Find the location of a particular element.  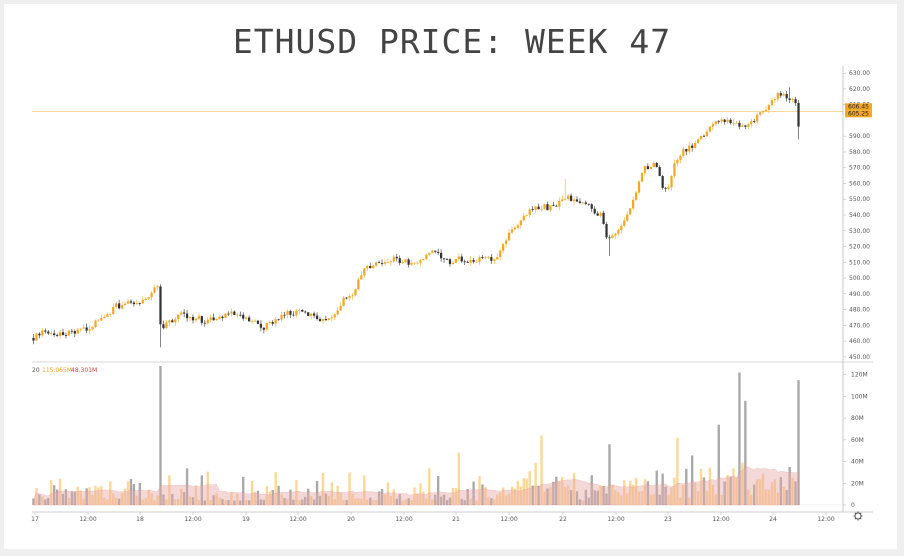

time-tick-label: 12:00 is located at coordinates (615, 519).